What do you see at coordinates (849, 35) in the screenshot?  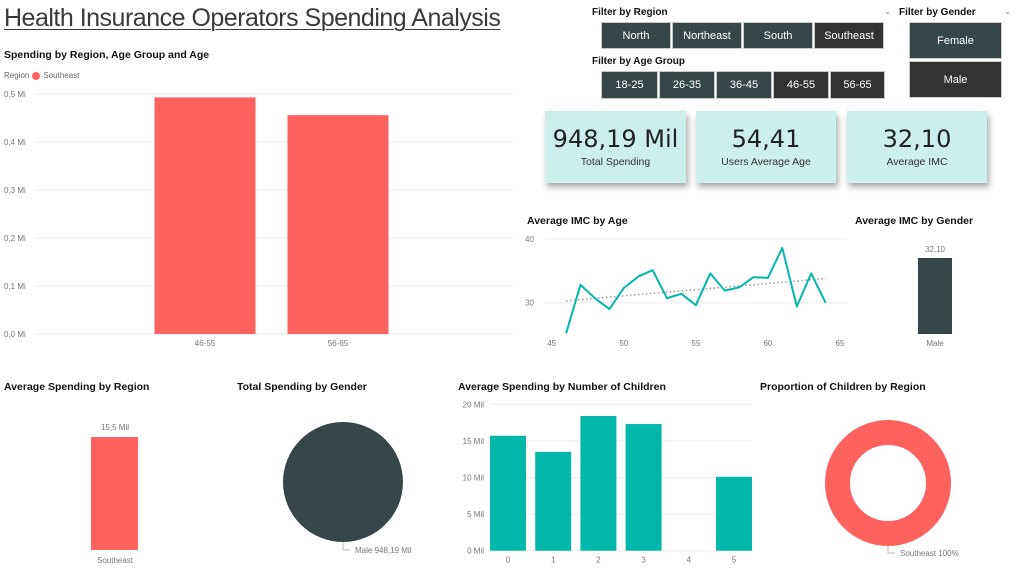 I see `filter-region-option-southeast: Southeast` at bounding box center [849, 35].